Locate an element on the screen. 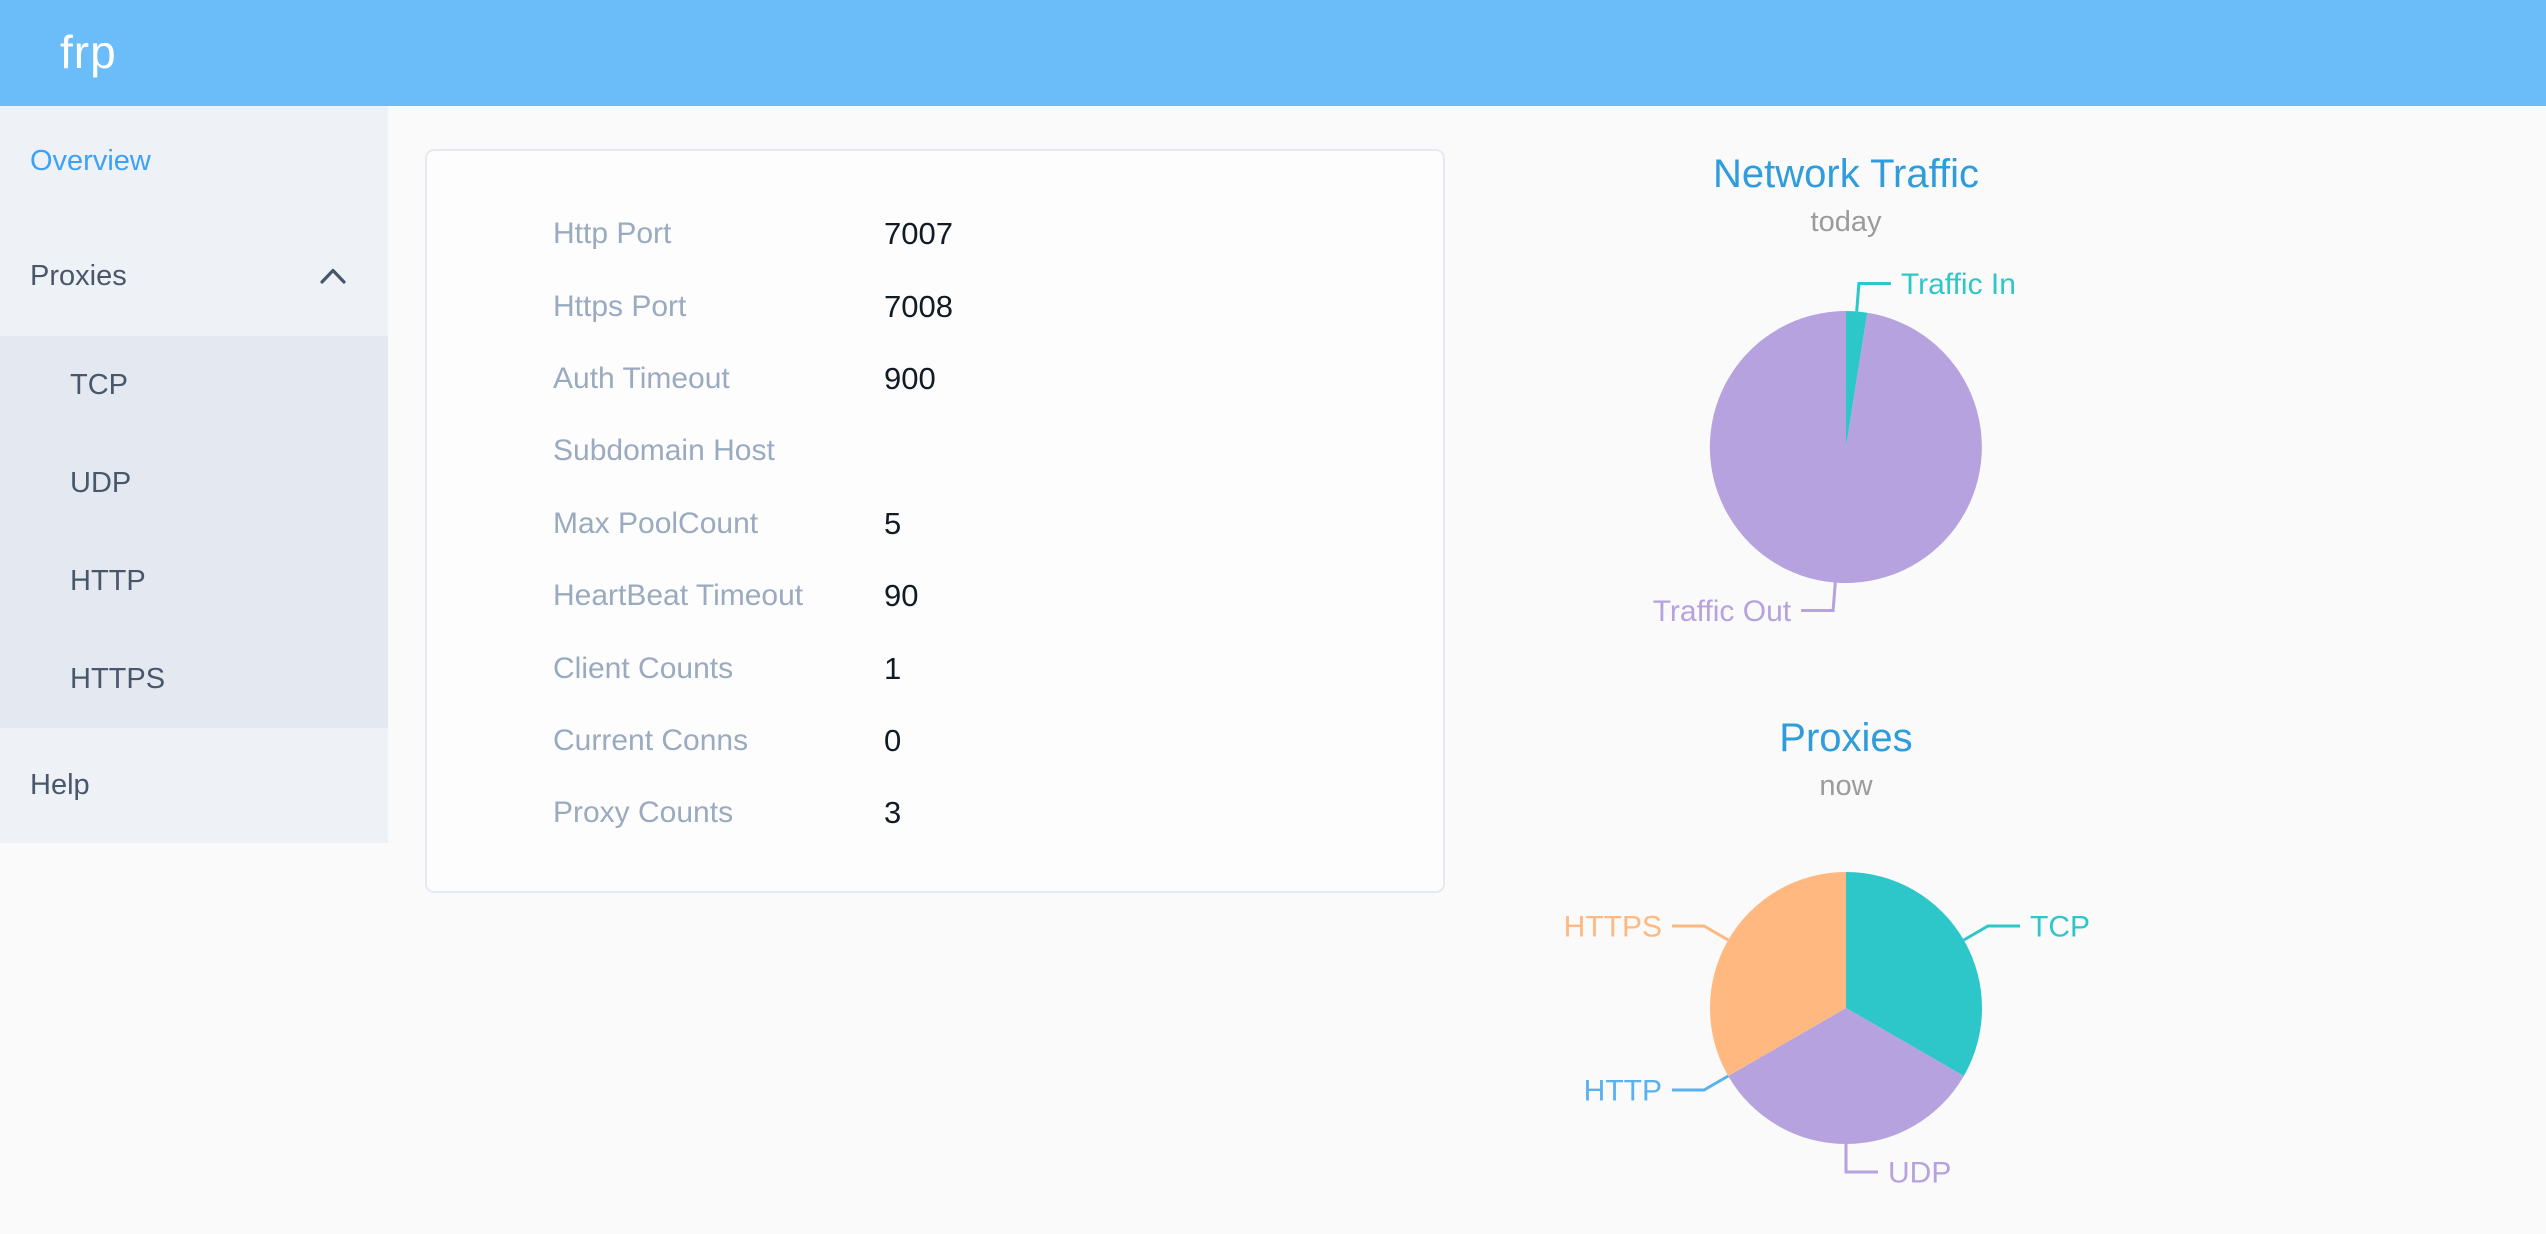  pie-slice-udp is located at coordinates (1846, 1076).